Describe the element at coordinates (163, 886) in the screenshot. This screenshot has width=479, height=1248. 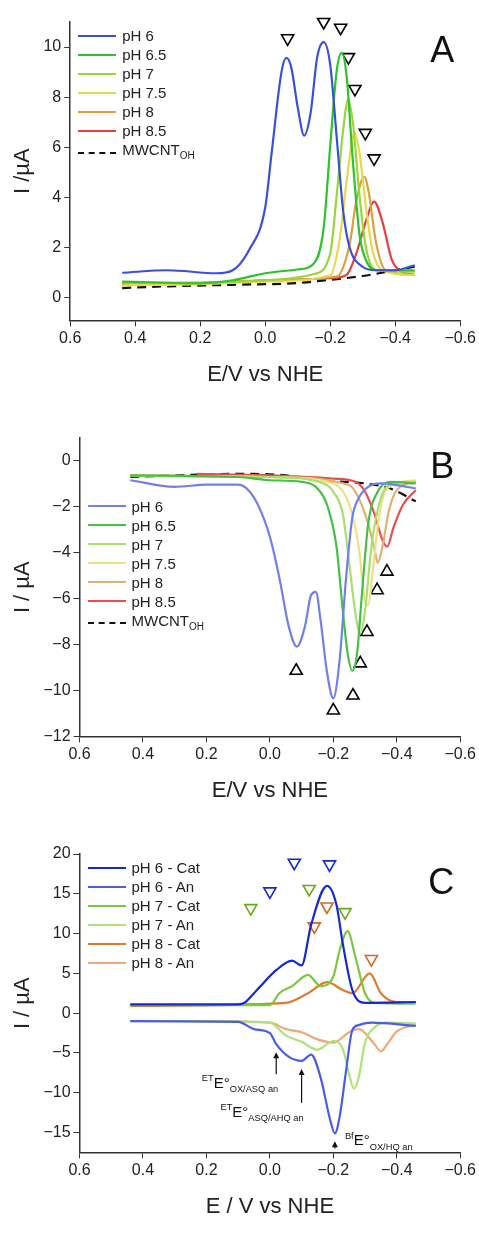
I see `legend-label: pH 6 - An` at that location.